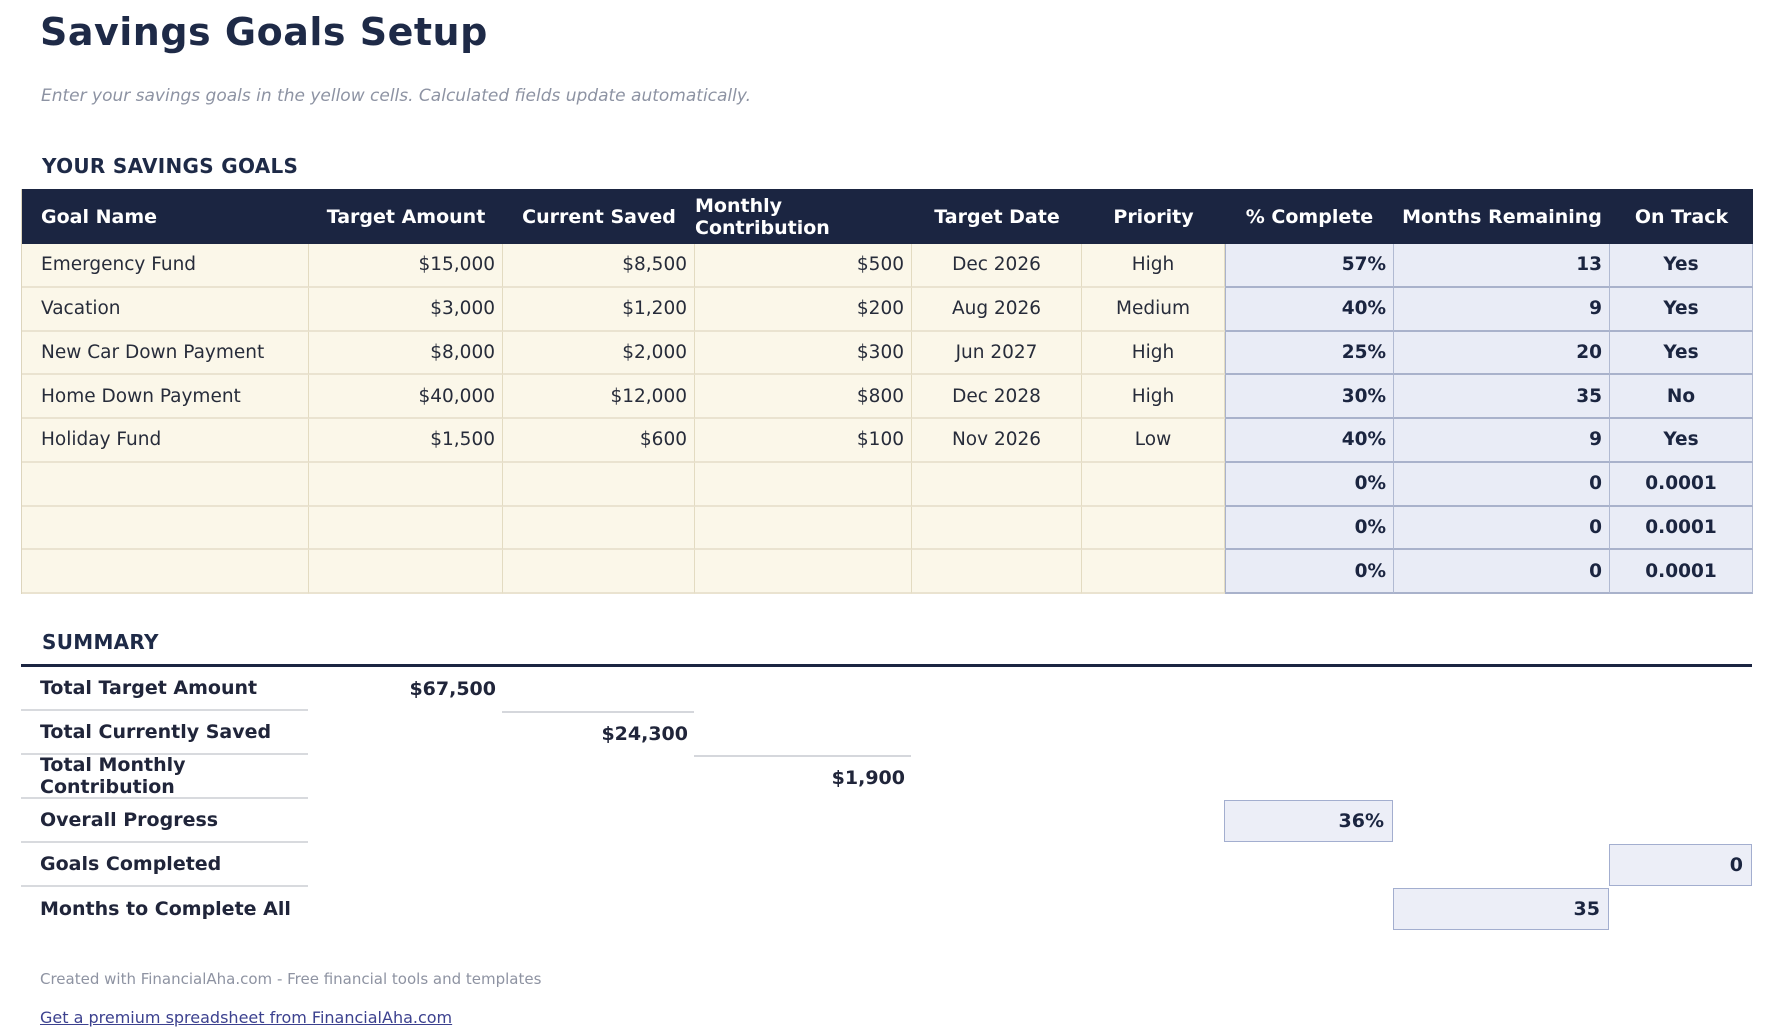  Describe the element at coordinates (1681, 216) in the screenshot. I see `column-header-on-track: On Track` at that location.